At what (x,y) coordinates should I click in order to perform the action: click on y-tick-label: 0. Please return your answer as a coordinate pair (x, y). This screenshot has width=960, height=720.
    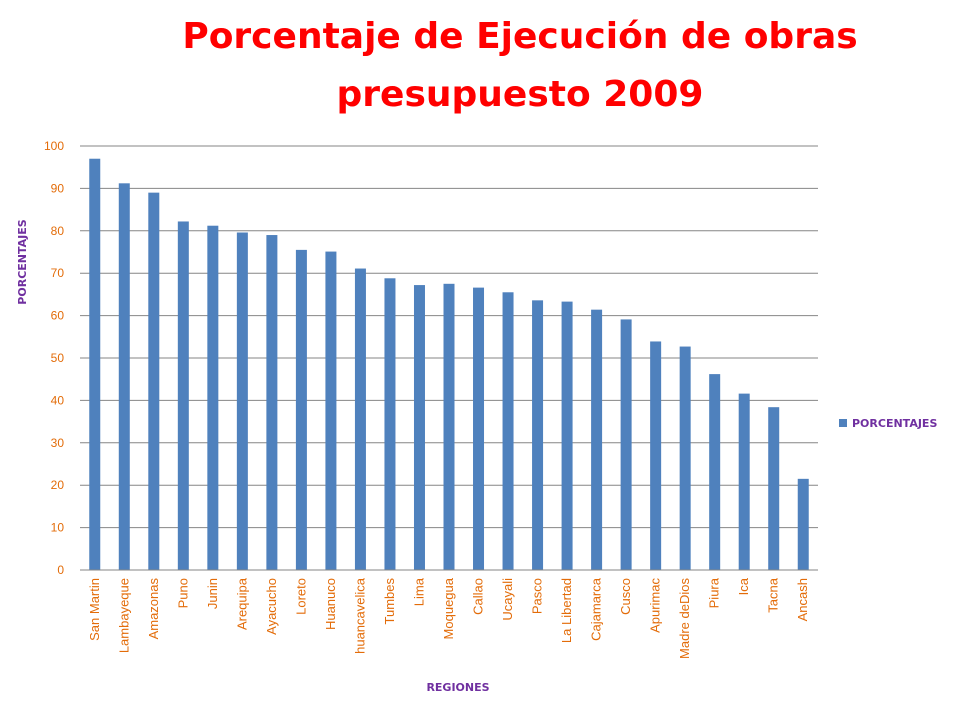
    Looking at the image, I should click on (60, 570).